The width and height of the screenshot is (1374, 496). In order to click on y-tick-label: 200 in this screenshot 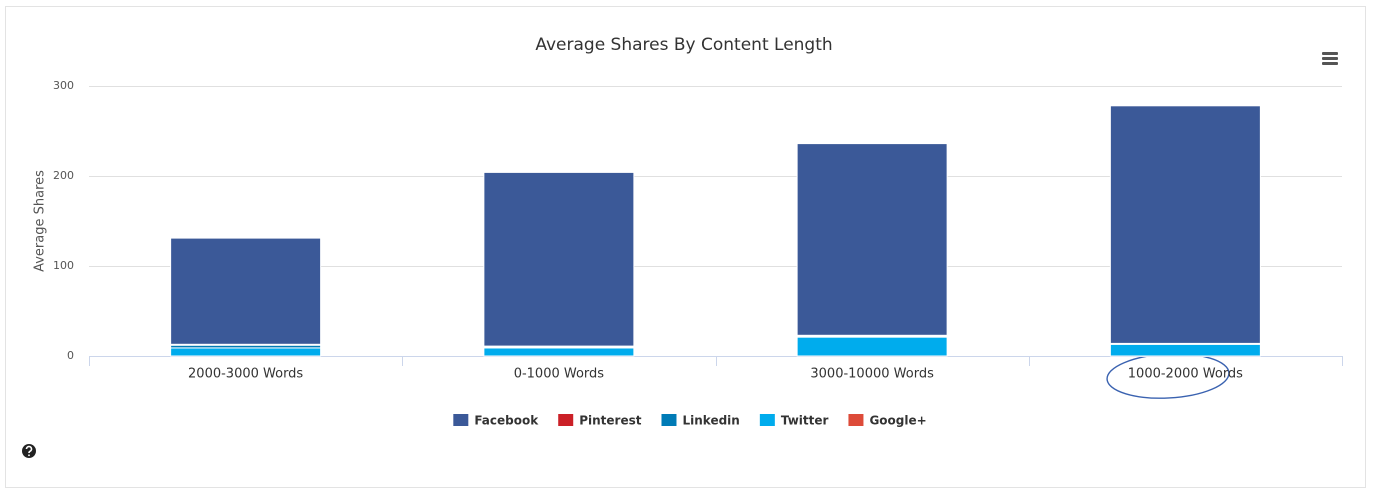, I will do `click(63, 175)`.